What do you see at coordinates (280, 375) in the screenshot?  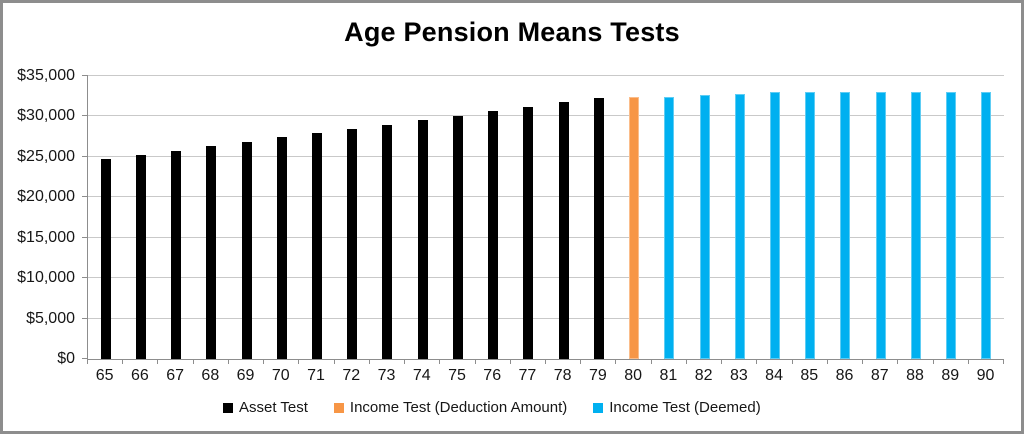 I see `x-axis-label: 70` at bounding box center [280, 375].